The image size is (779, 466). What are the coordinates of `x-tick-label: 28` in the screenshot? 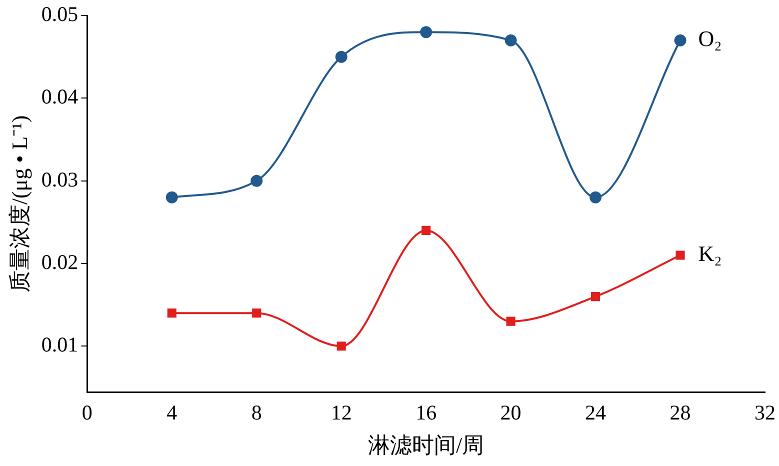 It's located at (680, 412).